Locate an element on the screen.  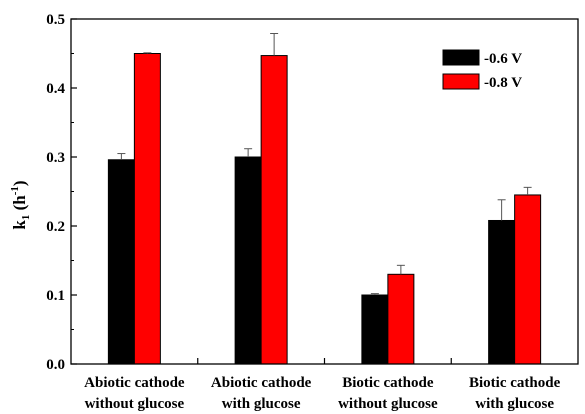
x-category-label-1-line-1: Abiotic cathode is located at coordinates (134, 383).